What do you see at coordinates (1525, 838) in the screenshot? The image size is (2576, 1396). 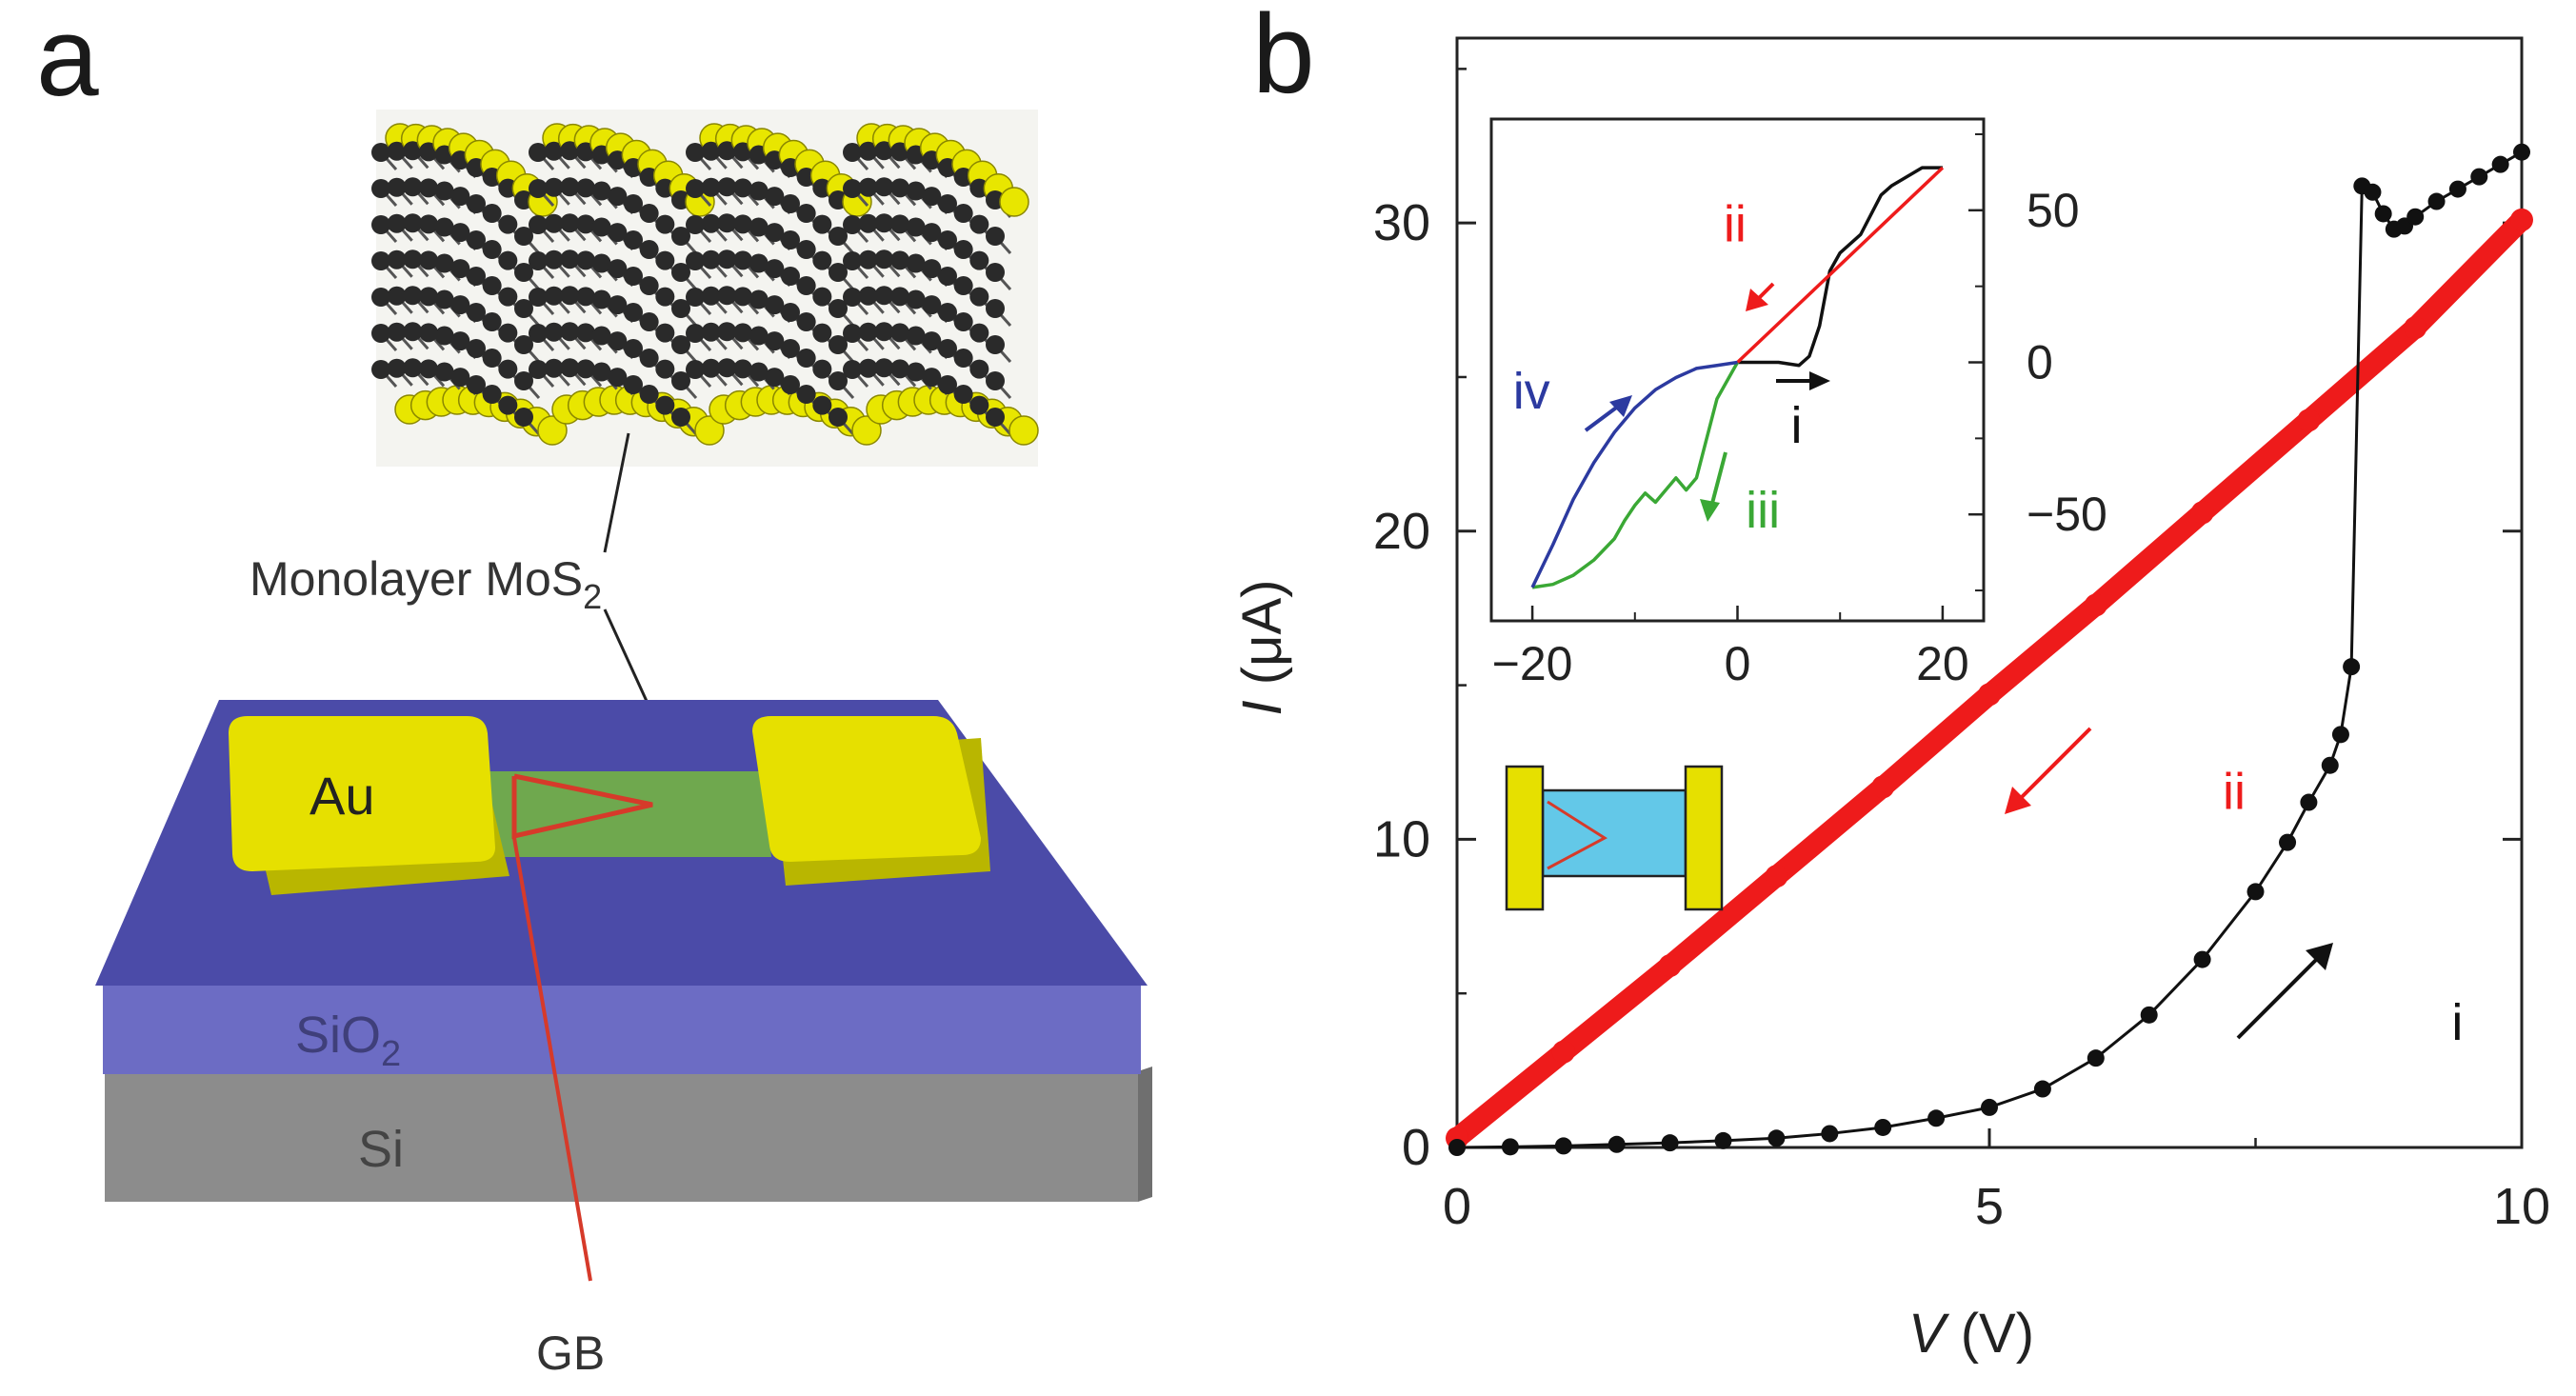 I see `device-sketch-electrode-left` at bounding box center [1525, 838].